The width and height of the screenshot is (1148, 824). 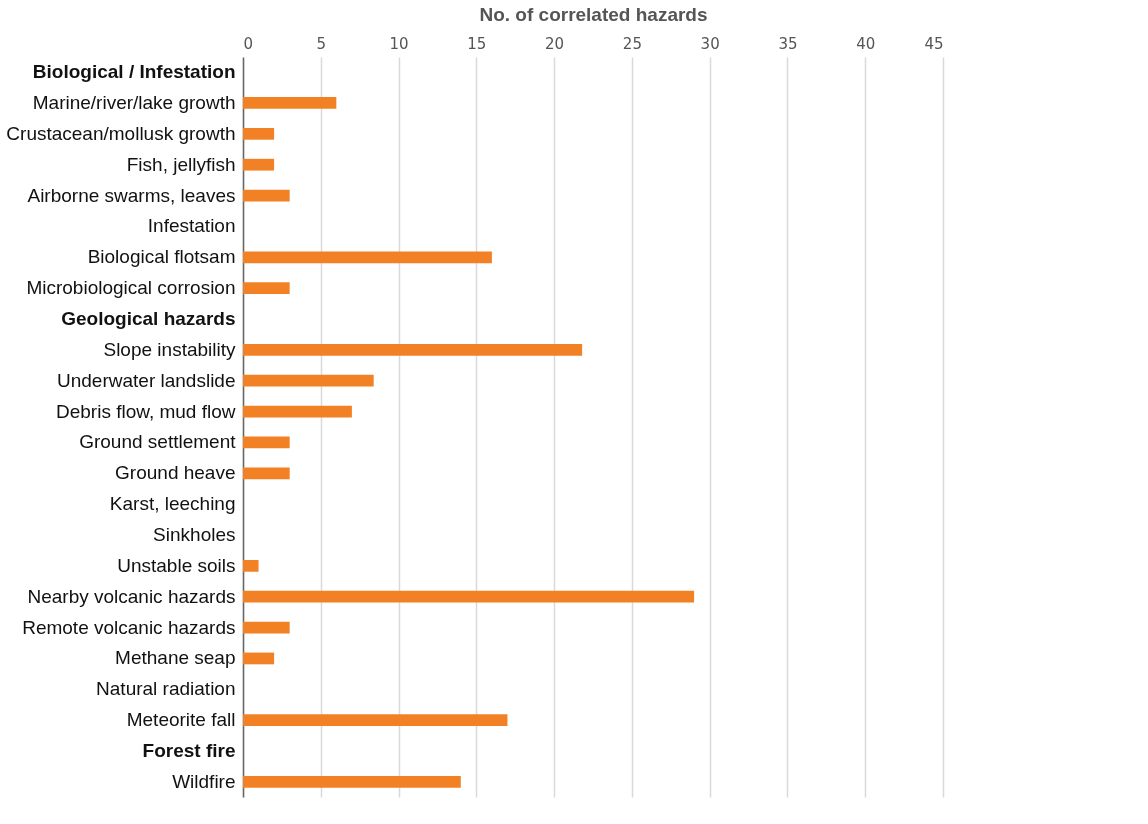 What do you see at coordinates (934, 43) in the screenshot?
I see `x-tick-label: 45` at bounding box center [934, 43].